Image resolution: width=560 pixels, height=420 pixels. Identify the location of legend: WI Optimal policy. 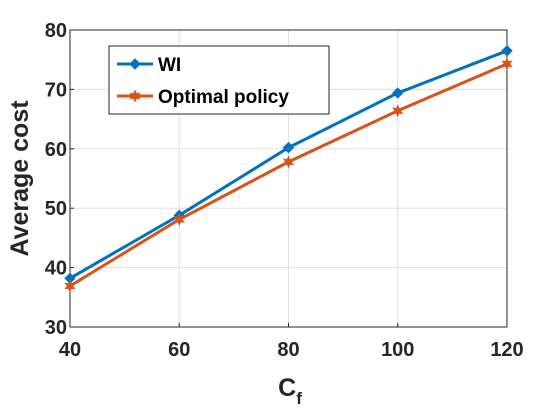
(219, 80).